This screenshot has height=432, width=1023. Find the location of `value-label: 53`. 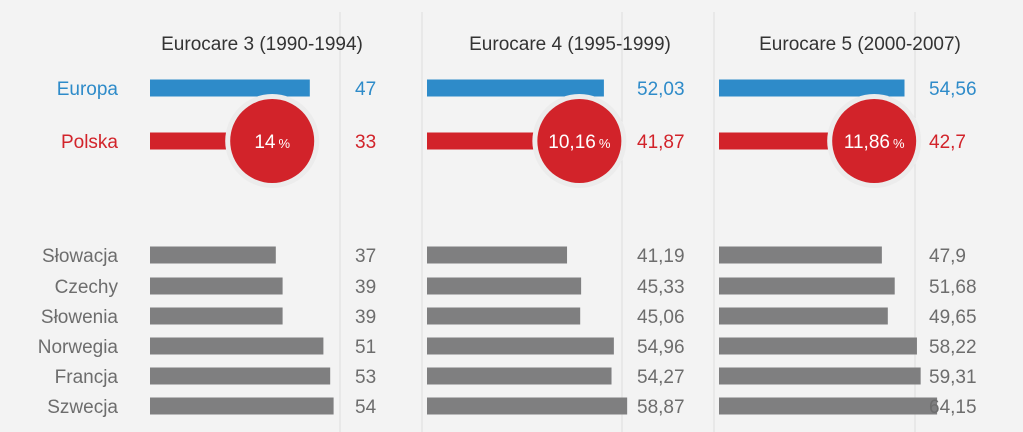

value-label: 53 is located at coordinates (365, 377).